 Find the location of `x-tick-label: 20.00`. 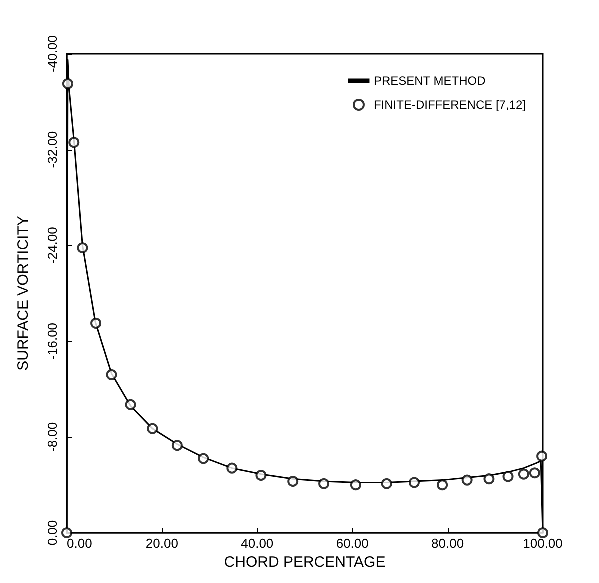

x-tick-label: 20.00 is located at coordinates (162, 543).